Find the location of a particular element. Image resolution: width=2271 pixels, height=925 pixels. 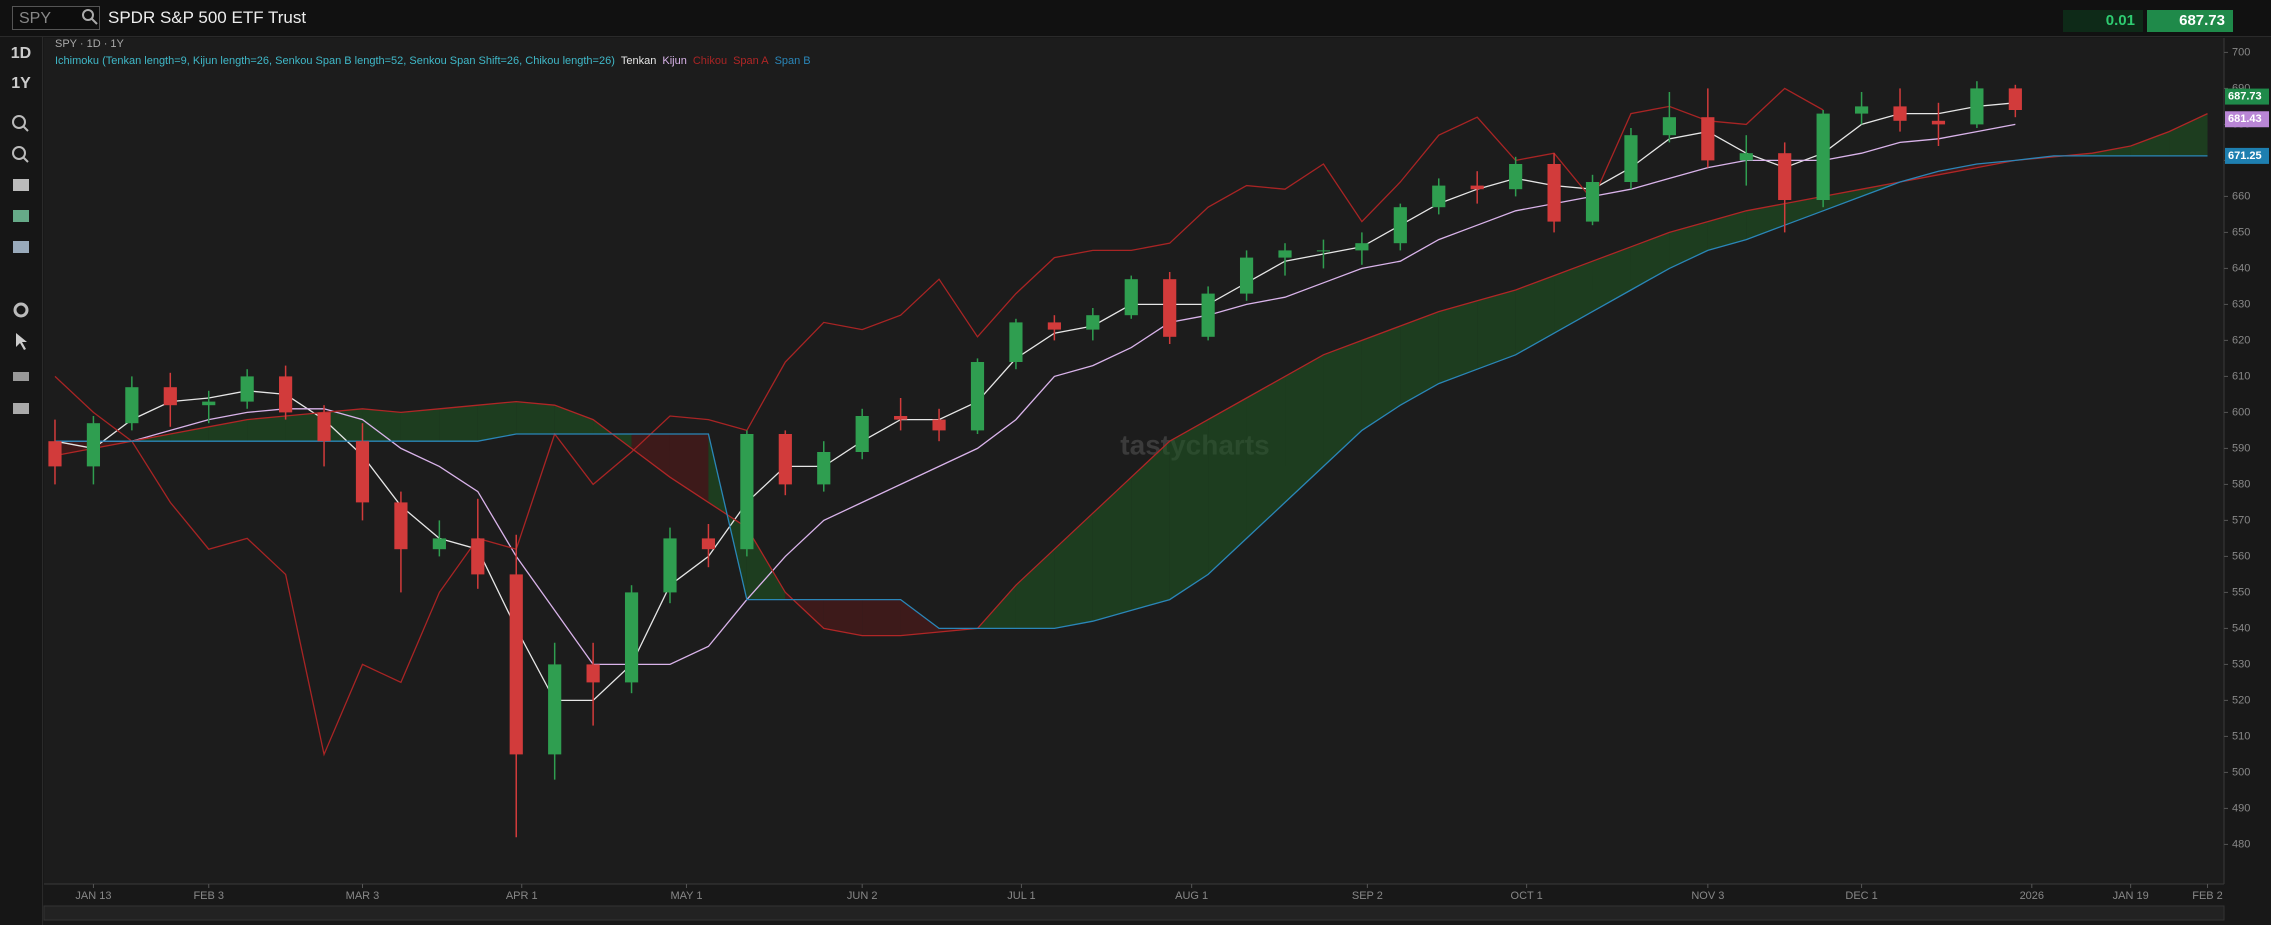

x-tick-label: OCT 1 is located at coordinates (1527, 896).